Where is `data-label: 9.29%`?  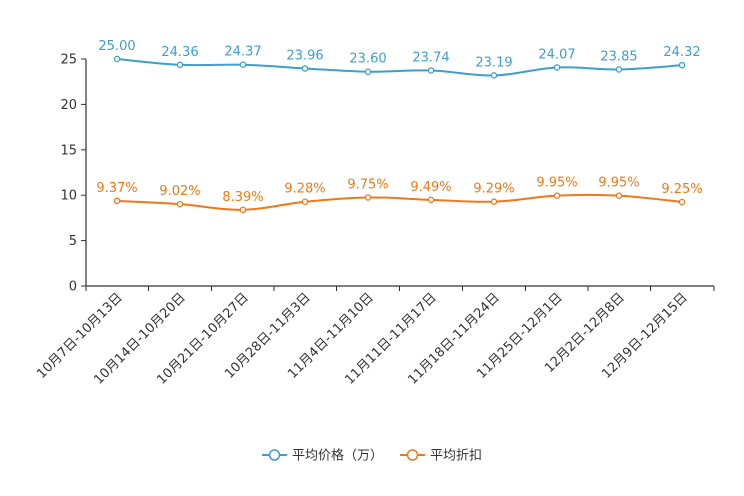
data-label: 9.29% is located at coordinates (493, 189).